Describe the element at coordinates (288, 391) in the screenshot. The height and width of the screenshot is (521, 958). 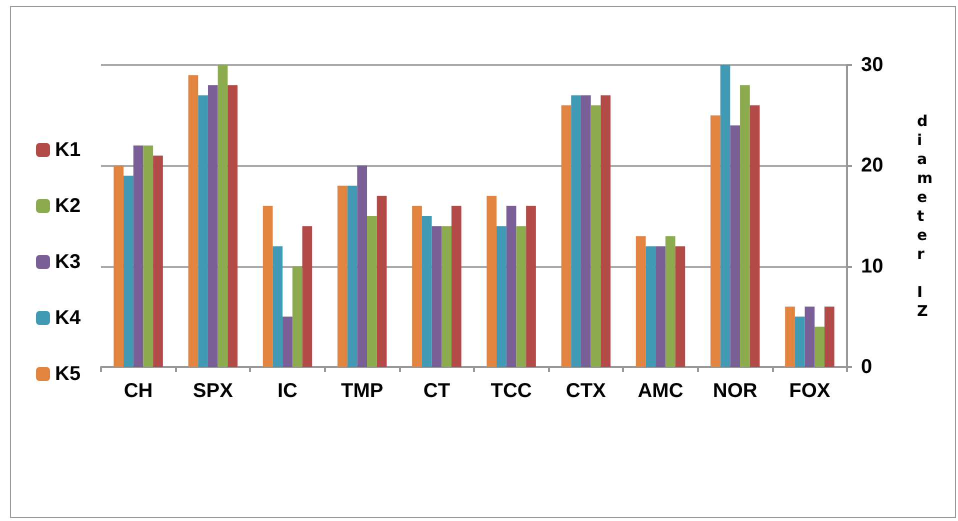
I see `x-tick-label: IC` at that location.